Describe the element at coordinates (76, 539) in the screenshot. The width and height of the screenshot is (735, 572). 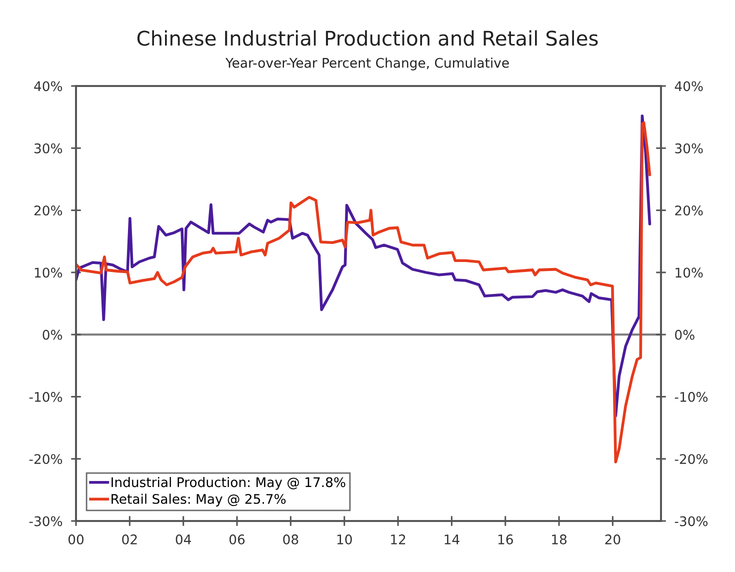
I see `x-tick-label: 00` at that location.